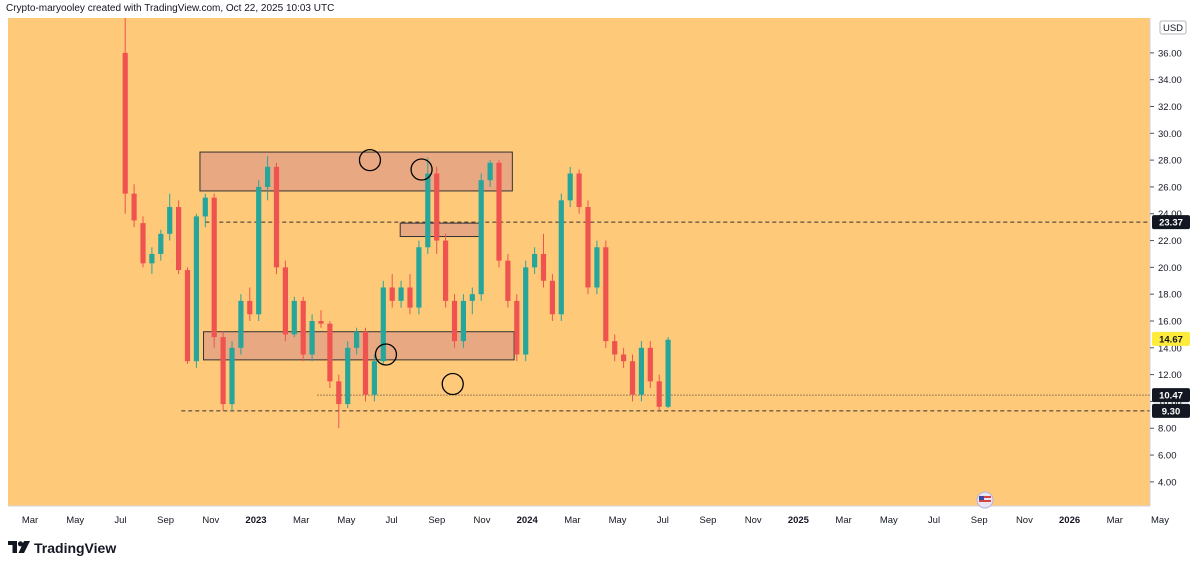 This screenshot has height=565, width=1200. What do you see at coordinates (1171, 338) in the screenshot?
I see `price-label: 14.67` at bounding box center [1171, 338].